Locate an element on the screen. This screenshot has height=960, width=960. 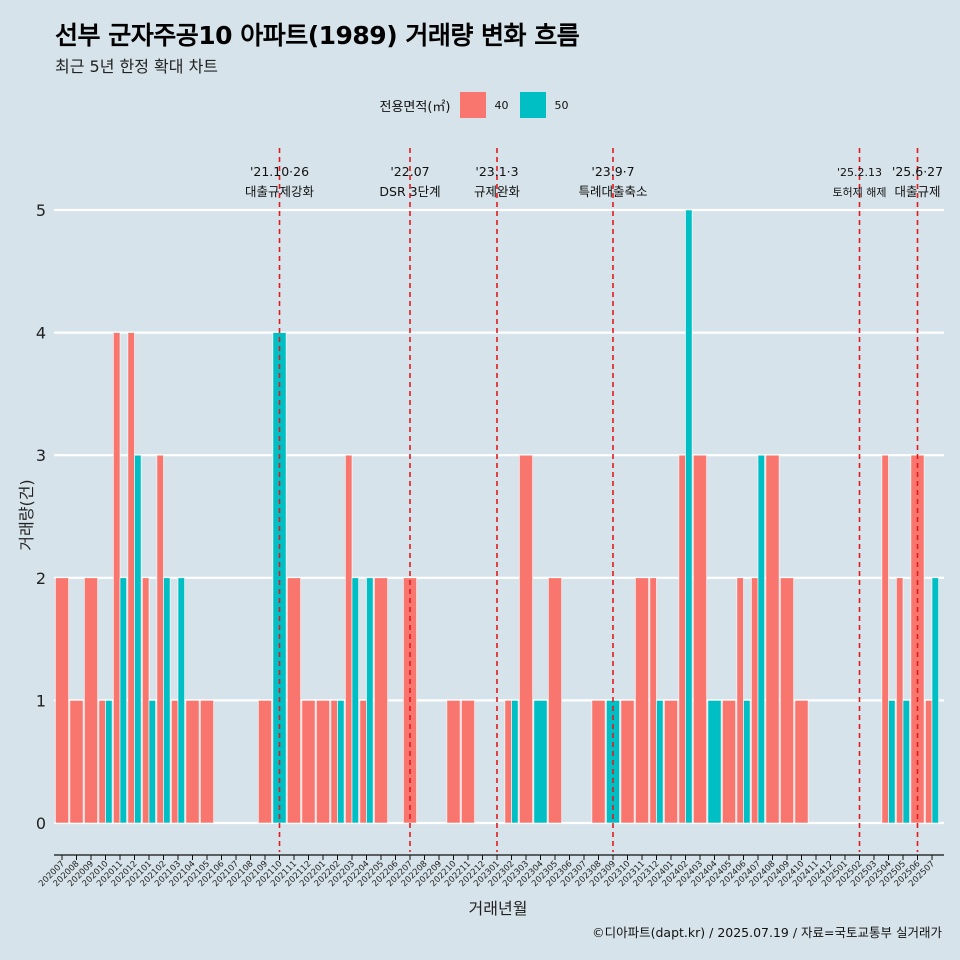
event-label: 토허제 해제 is located at coordinates (859, 192).